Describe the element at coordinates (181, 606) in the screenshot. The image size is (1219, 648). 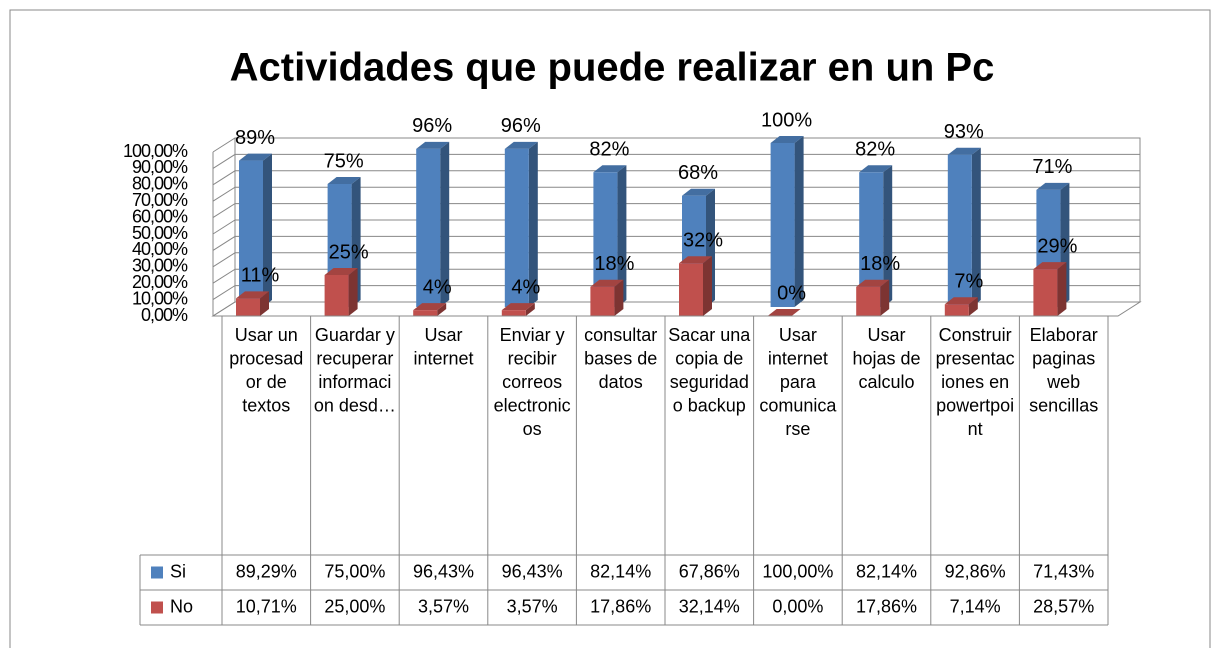
I see `legend-label: No` at that location.